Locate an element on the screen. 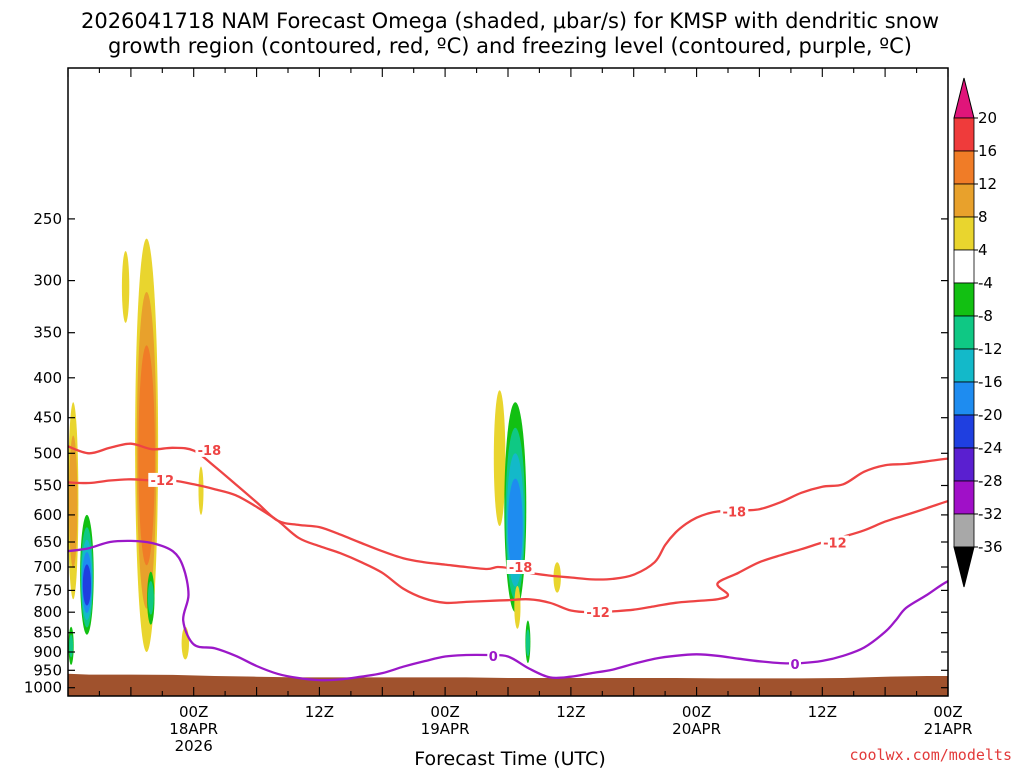 This screenshot has width=1024, height=768. contour-label: -12 is located at coordinates (835, 544).